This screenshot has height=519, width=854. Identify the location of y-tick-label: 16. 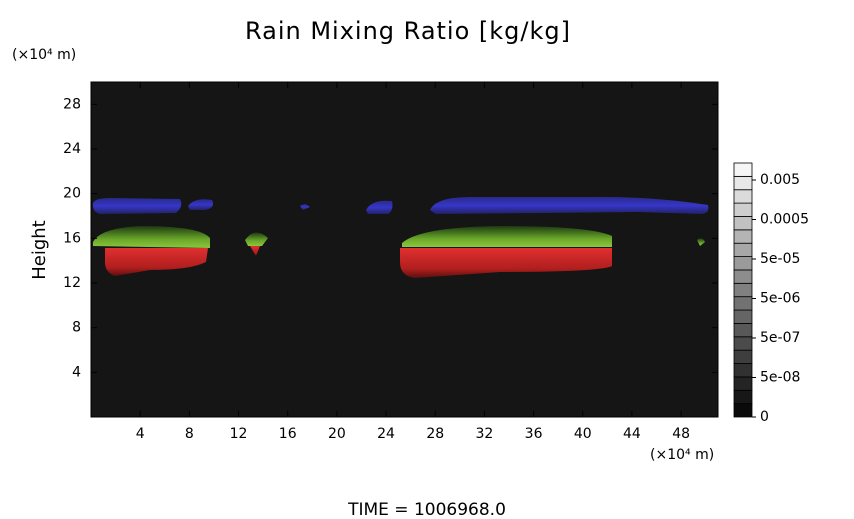
(72, 238).